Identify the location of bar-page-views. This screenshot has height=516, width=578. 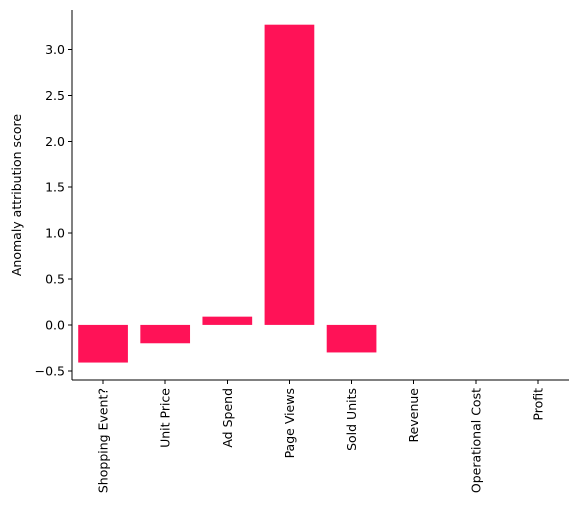
(289, 174).